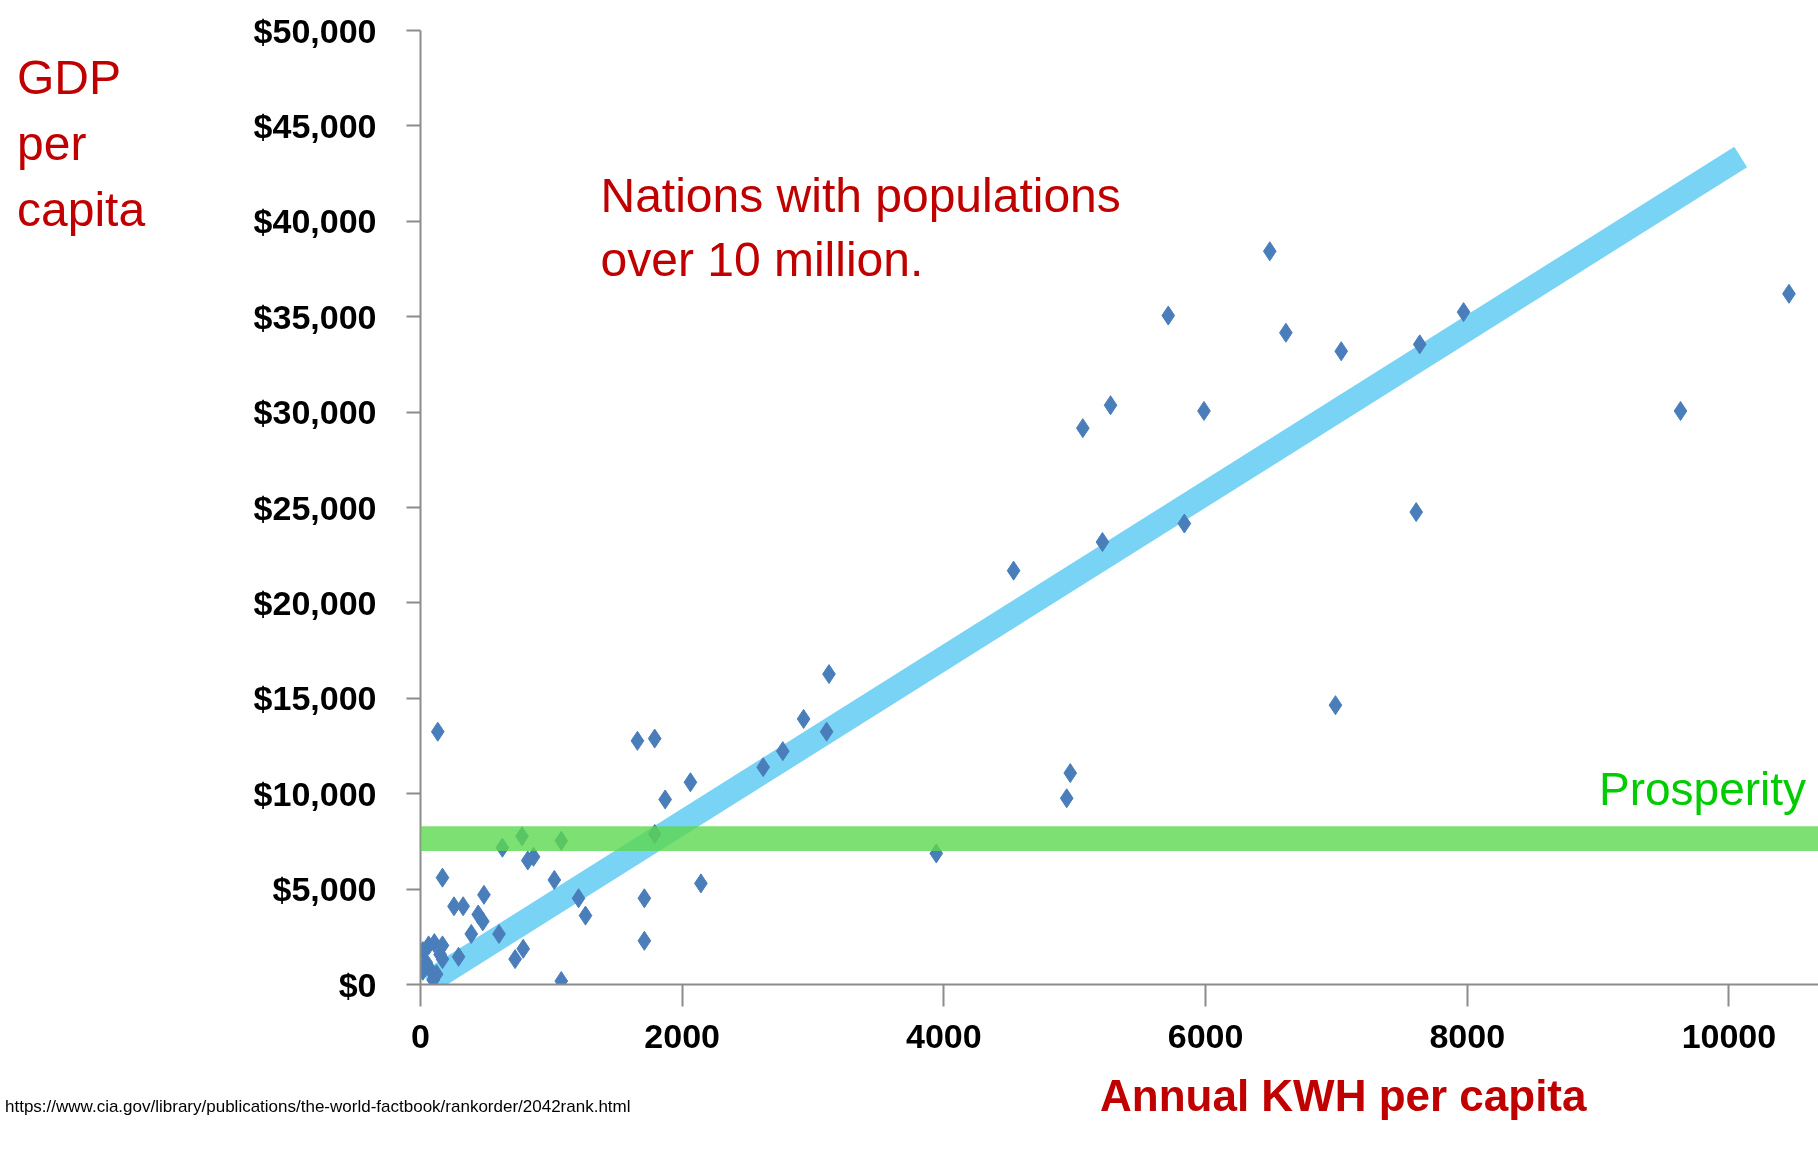  I want to click on y-tick-label: $35,000, so click(315, 316).